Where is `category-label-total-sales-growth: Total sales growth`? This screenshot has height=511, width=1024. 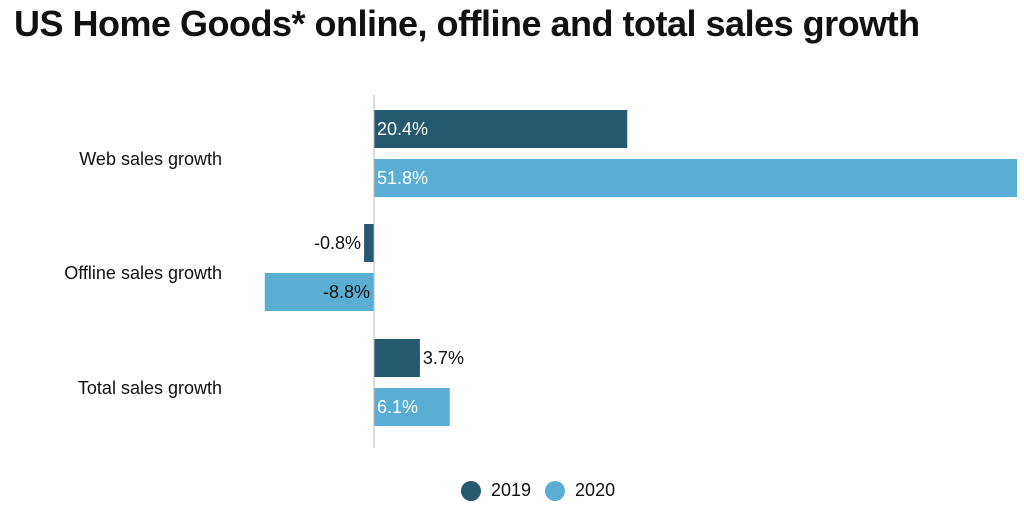 category-label-total-sales-growth: Total sales growth is located at coordinates (150, 388).